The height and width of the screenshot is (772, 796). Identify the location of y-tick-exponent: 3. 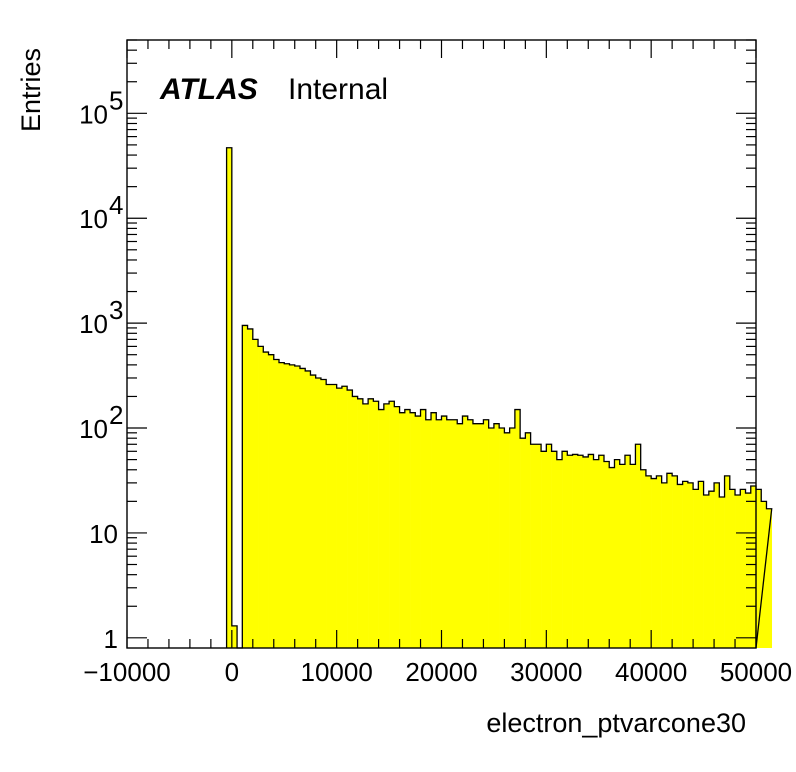
(116, 310).